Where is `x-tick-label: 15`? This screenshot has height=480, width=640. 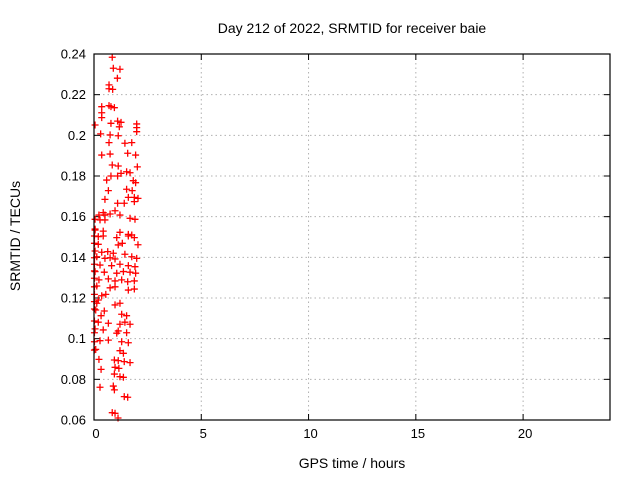 x-tick-label: 15 is located at coordinates (418, 433).